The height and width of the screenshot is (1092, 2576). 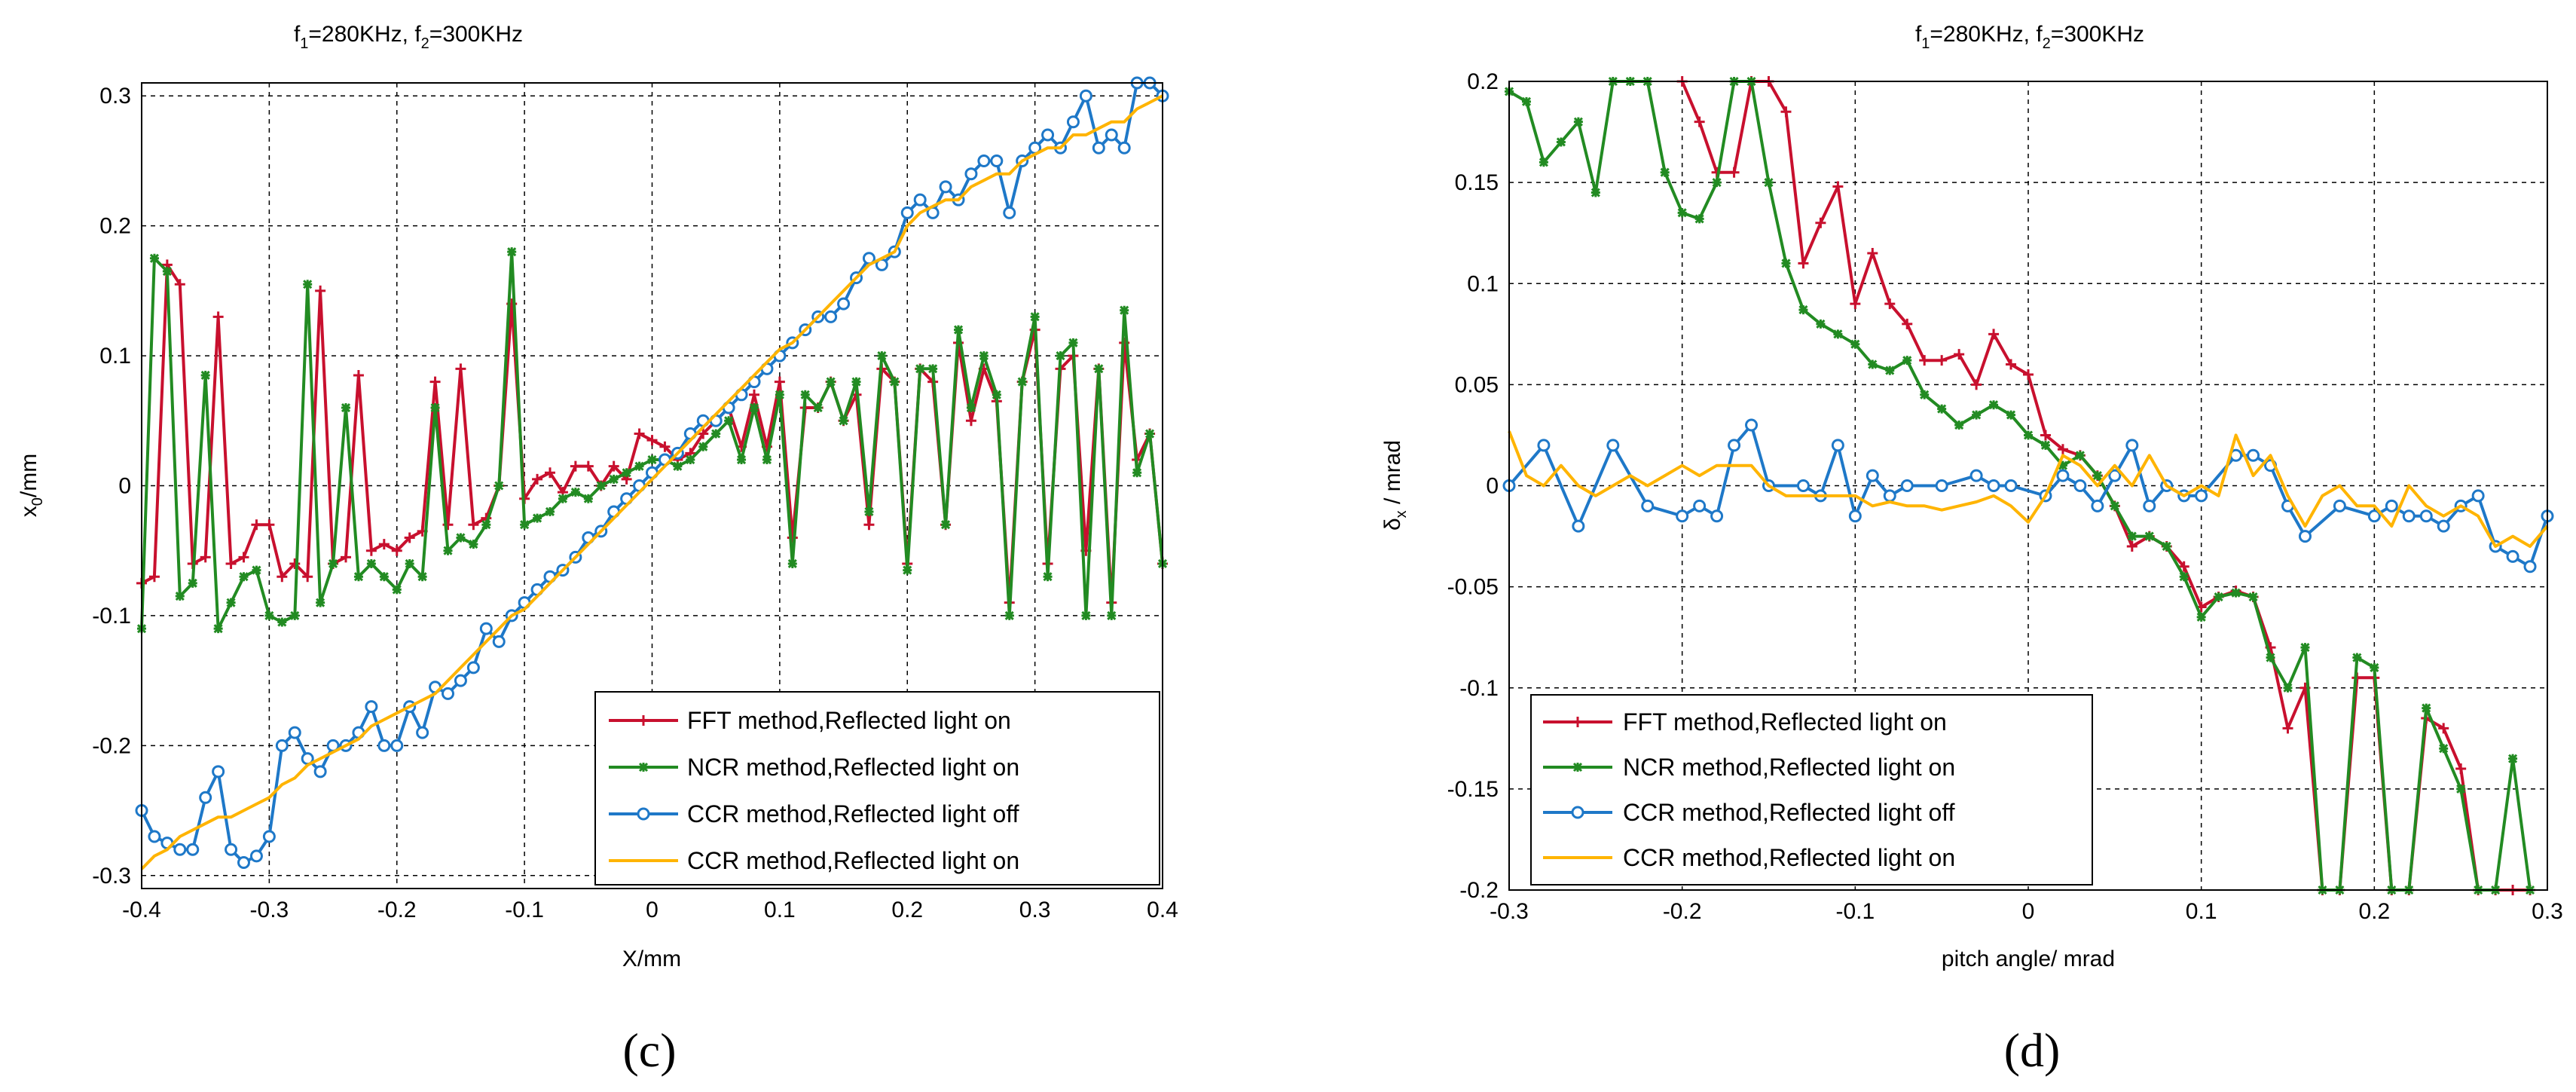 I want to click on y-tick-label: 0.3, so click(x=115, y=96).